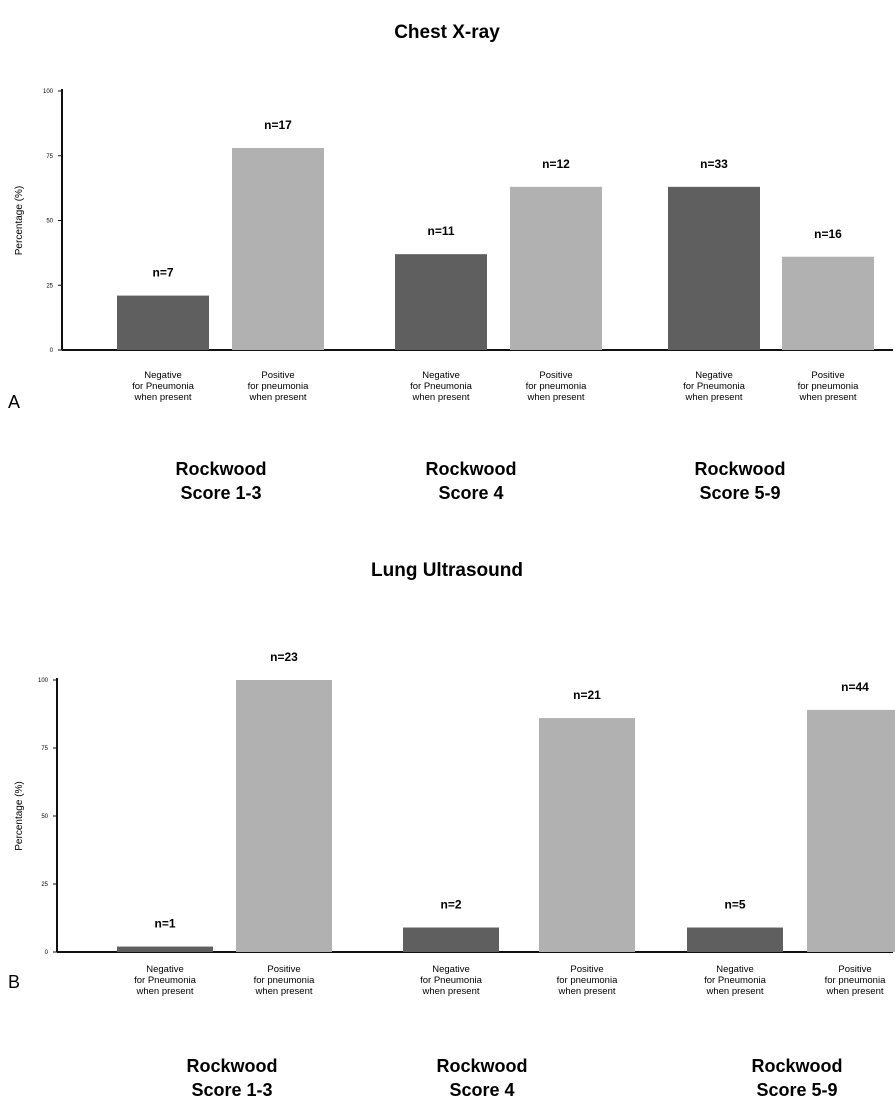 The width and height of the screenshot is (895, 1108). I want to click on bar-n-label: n=21, so click(587, 695).